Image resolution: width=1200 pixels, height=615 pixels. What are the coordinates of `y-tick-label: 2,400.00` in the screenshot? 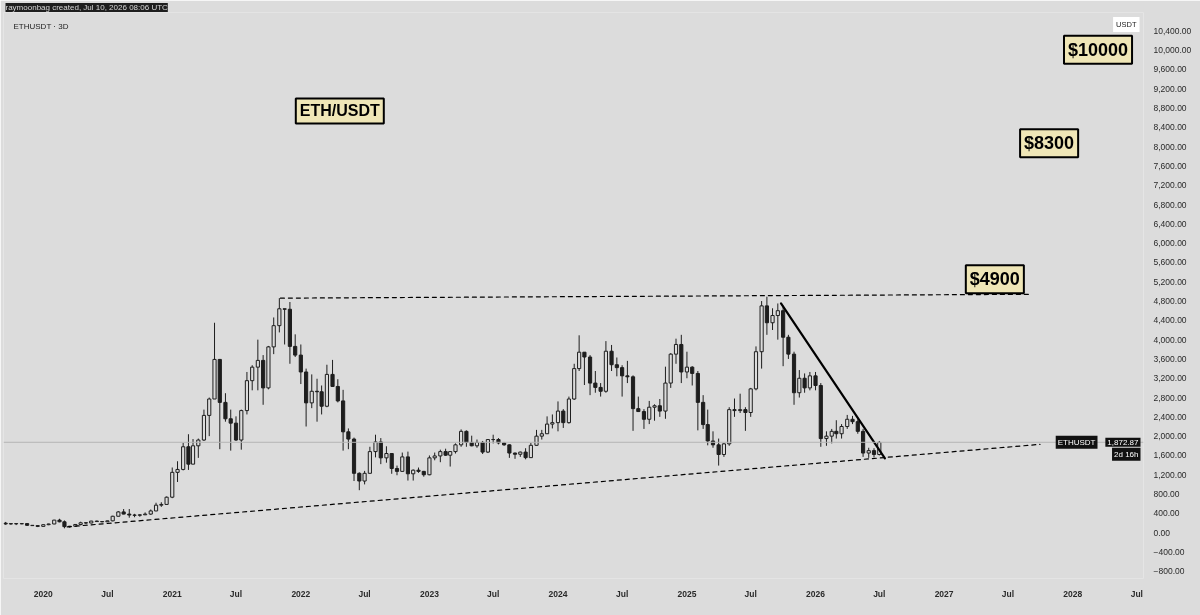 It's located at (1170, 416).